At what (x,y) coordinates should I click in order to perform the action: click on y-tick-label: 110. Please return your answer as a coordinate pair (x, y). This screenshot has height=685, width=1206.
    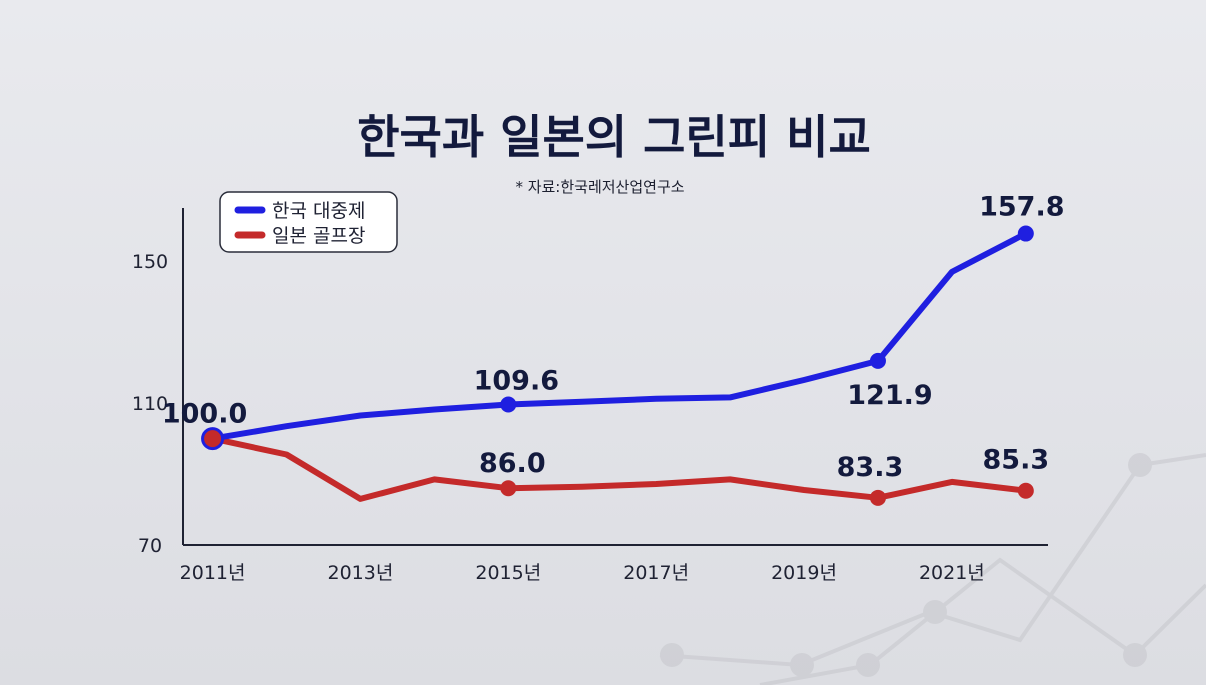
    Looking at the image, I should click on (150, 404).